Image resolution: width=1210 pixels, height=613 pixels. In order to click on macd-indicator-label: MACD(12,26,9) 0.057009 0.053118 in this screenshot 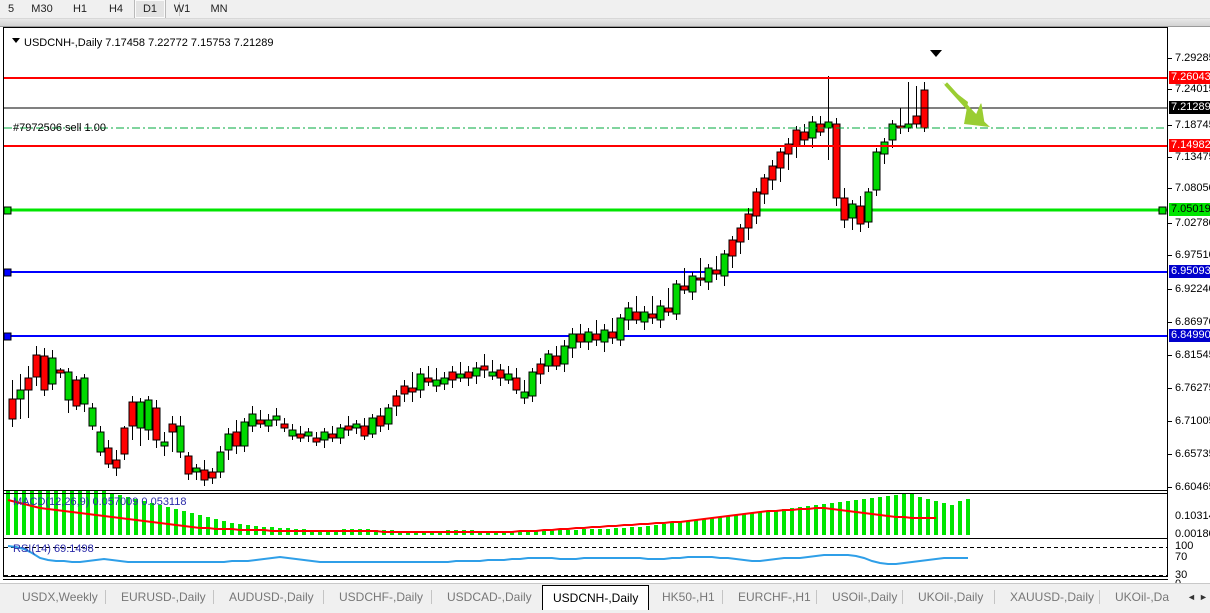, I will do `click(100, 502)`.